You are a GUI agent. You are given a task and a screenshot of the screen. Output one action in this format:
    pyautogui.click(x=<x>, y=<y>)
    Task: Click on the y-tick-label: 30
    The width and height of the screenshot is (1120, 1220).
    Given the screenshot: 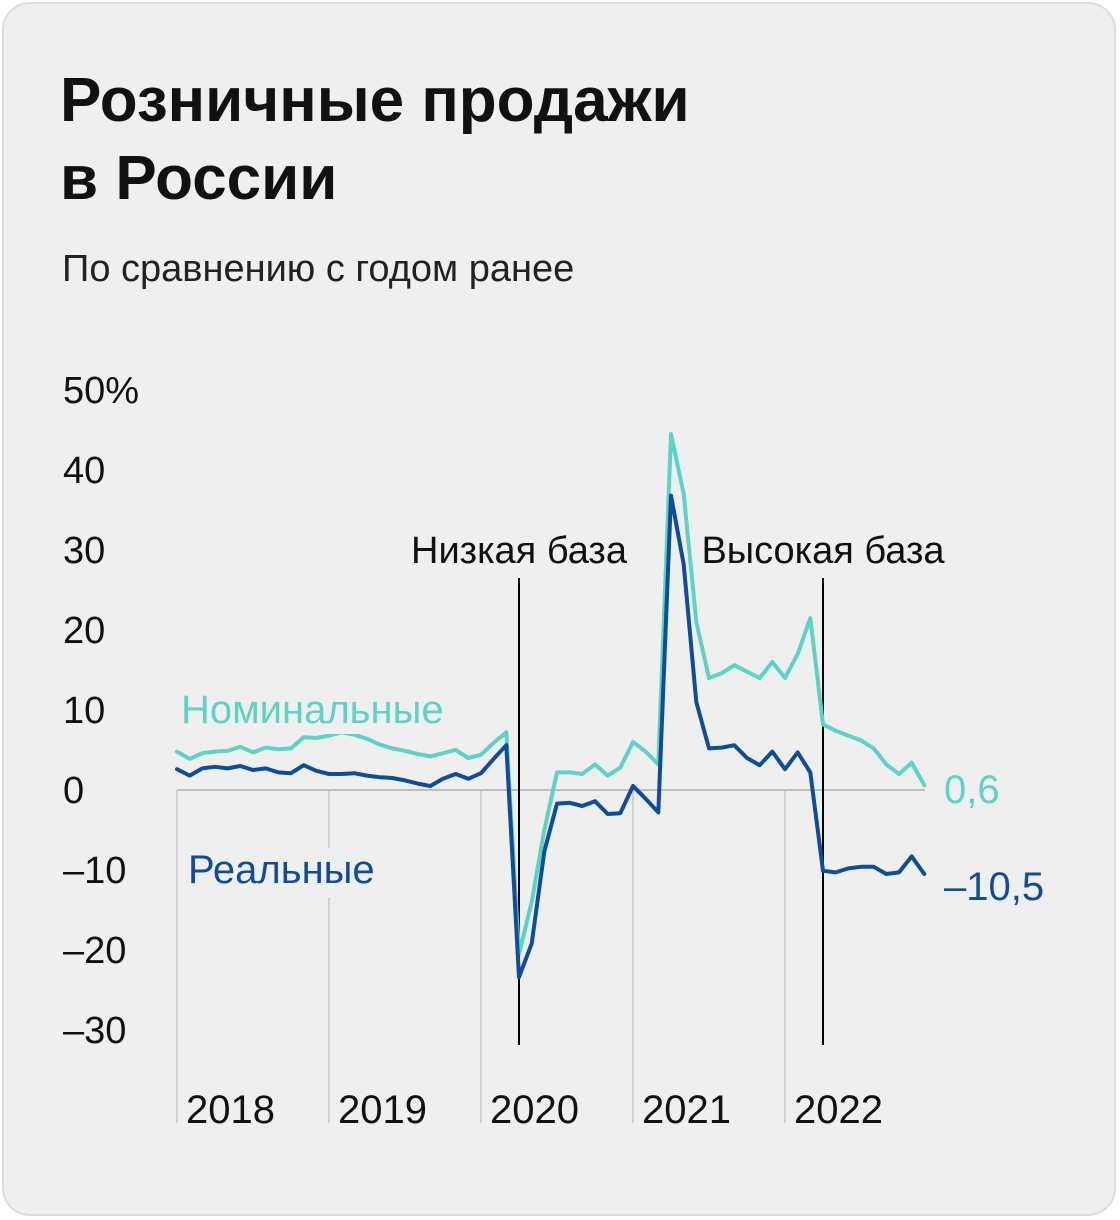 What is the action you would take?
    pyautogui.click(x=84, y=551)
    